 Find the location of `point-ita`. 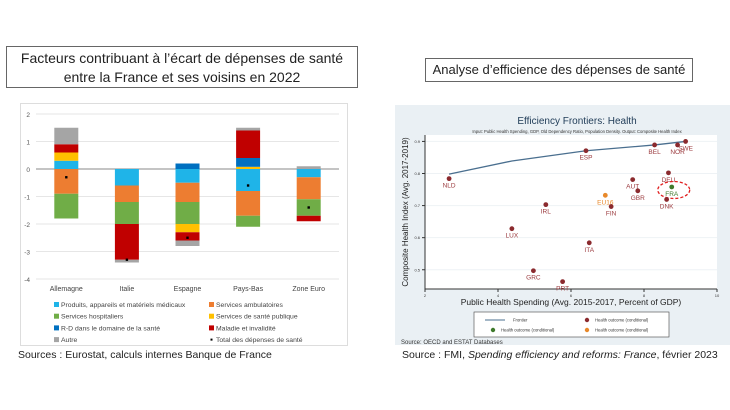

point-ita is located at coordinates (589, 243).